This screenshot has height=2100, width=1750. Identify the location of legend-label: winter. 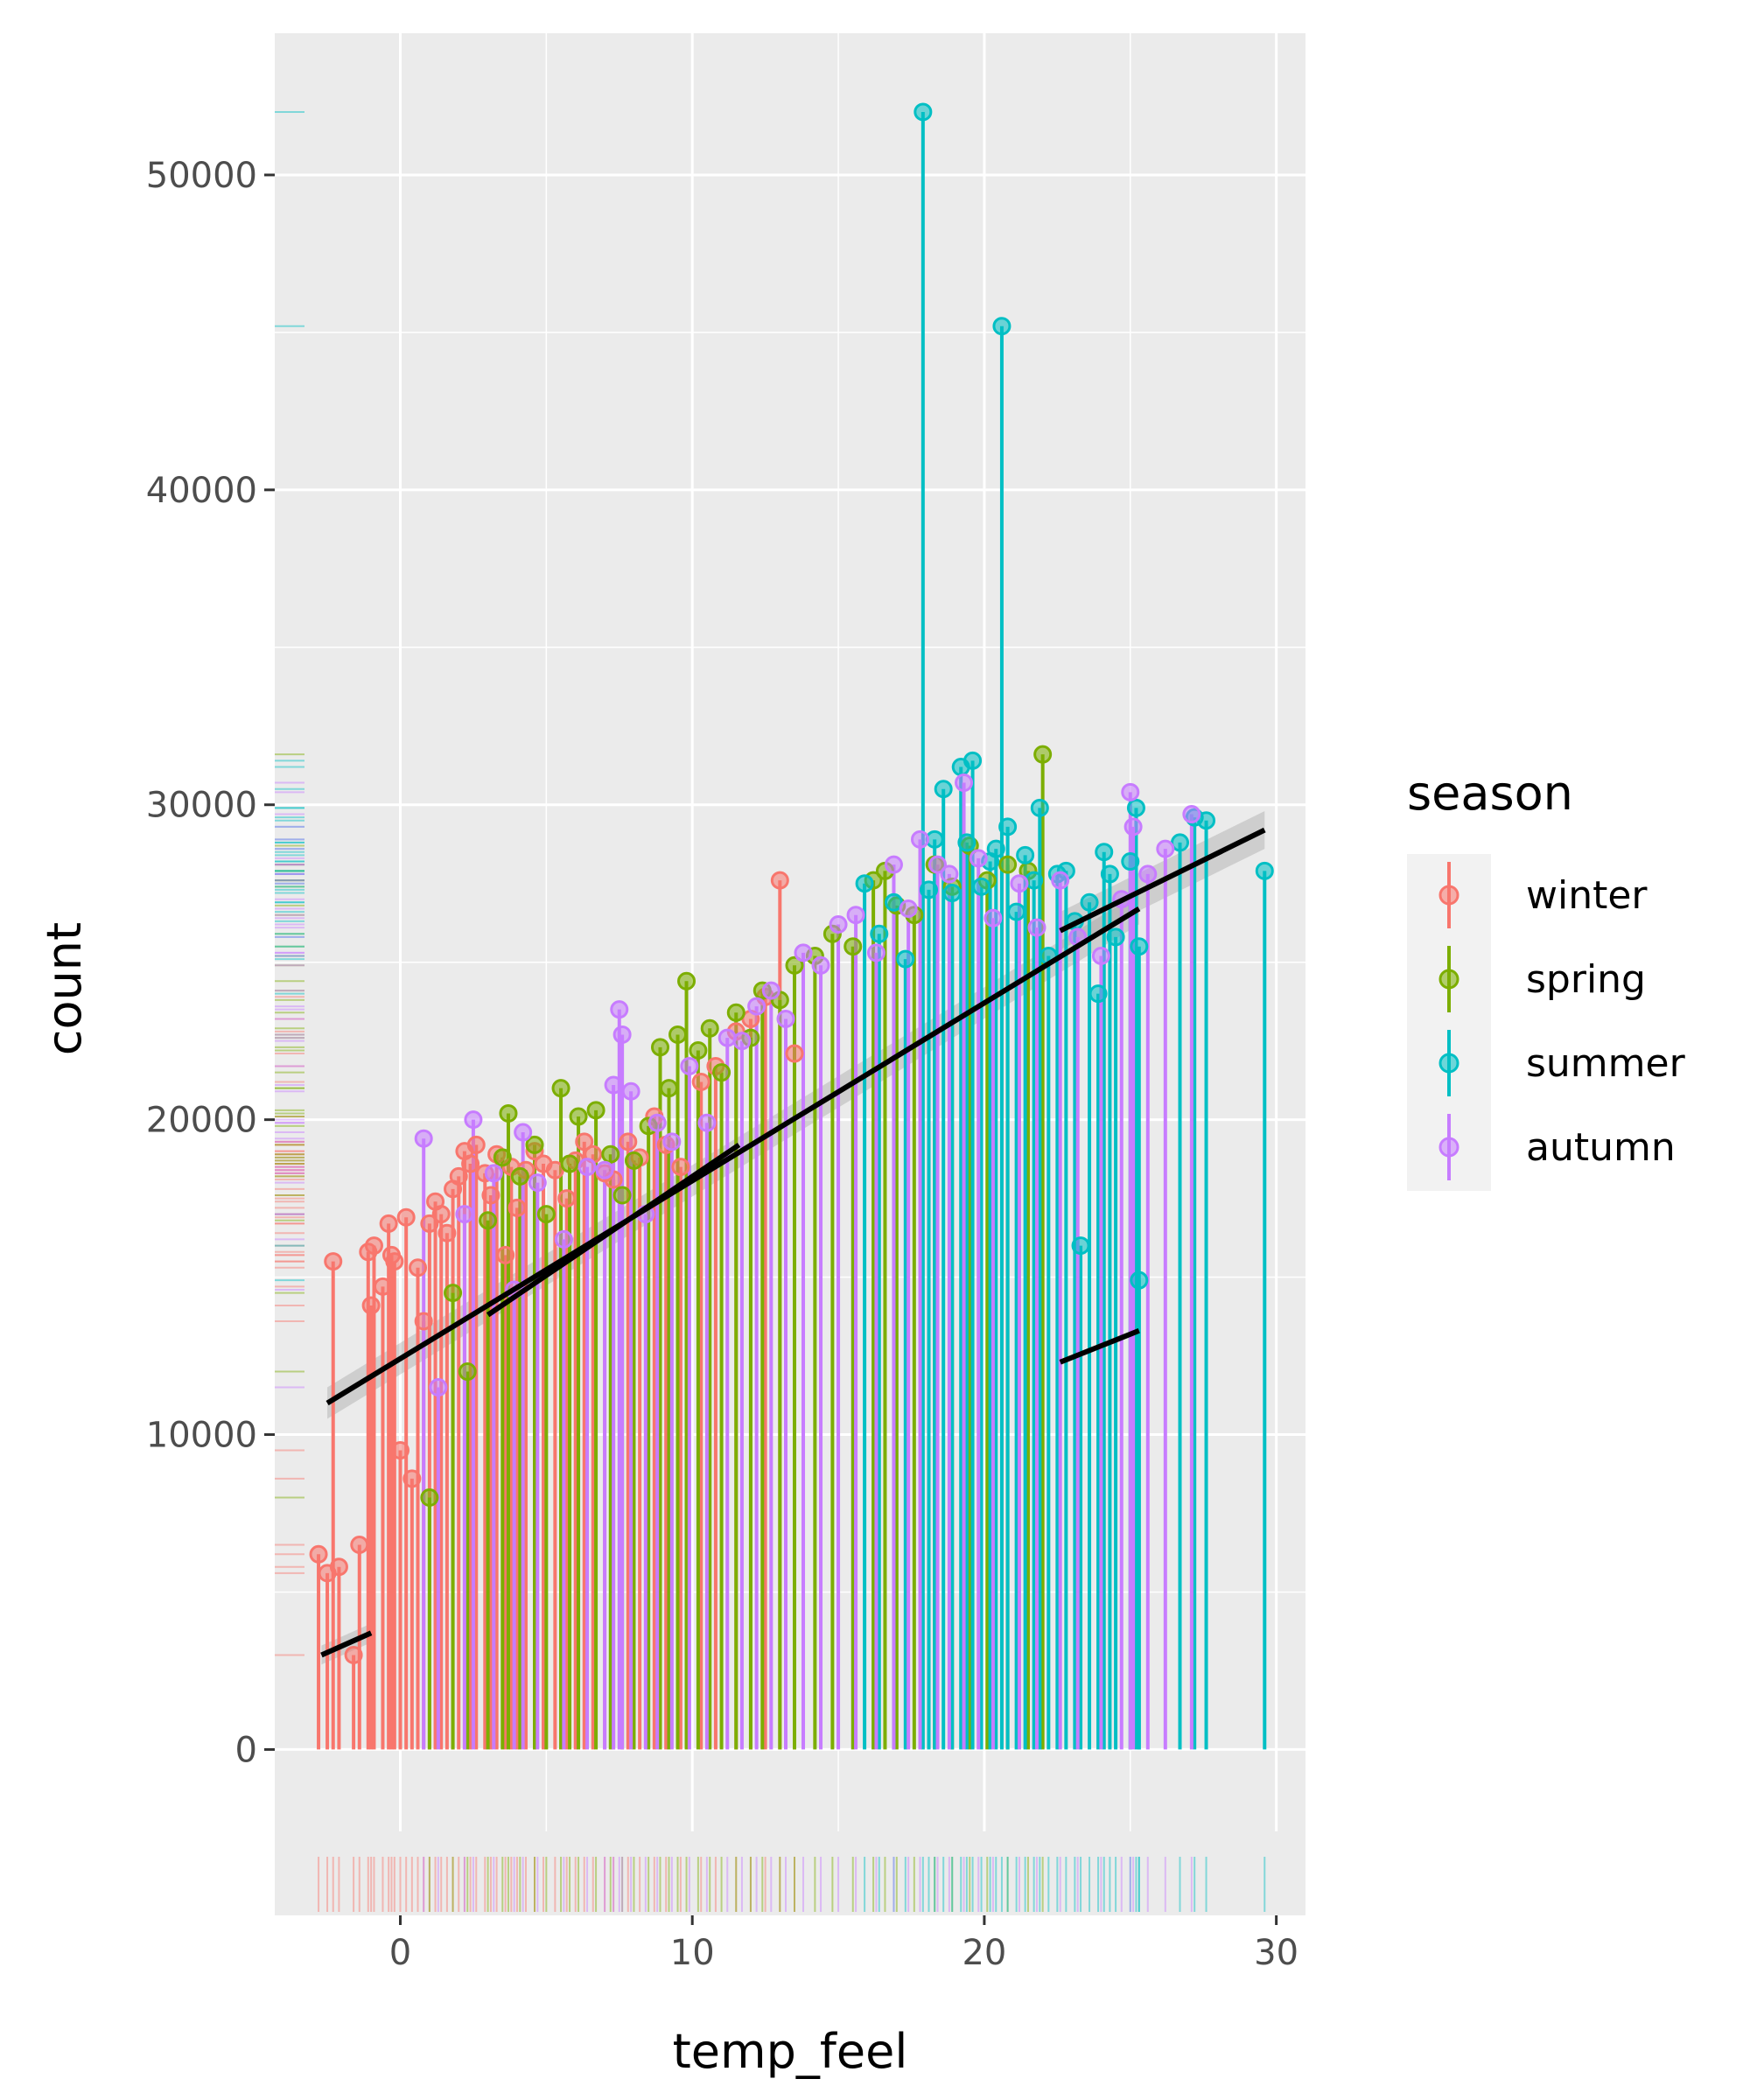
(1587, 895).